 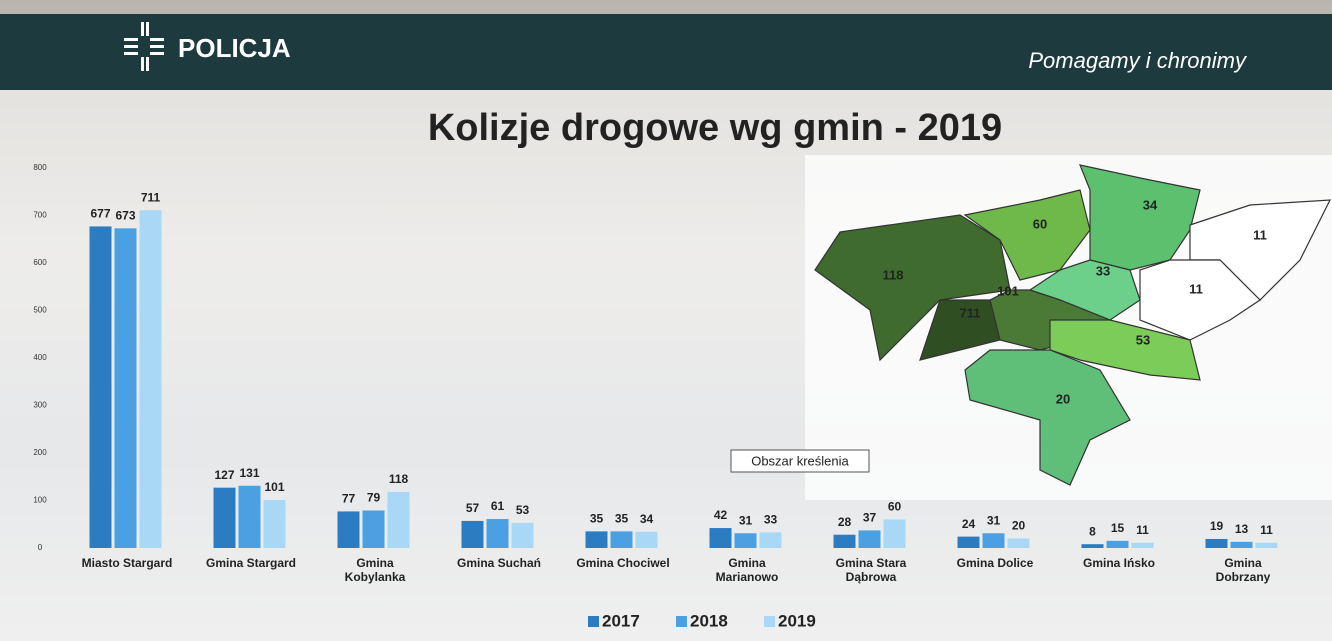 I want to click on x-tick-label: Gmina Stara Dąbrowa, so click(x=871, y=570).